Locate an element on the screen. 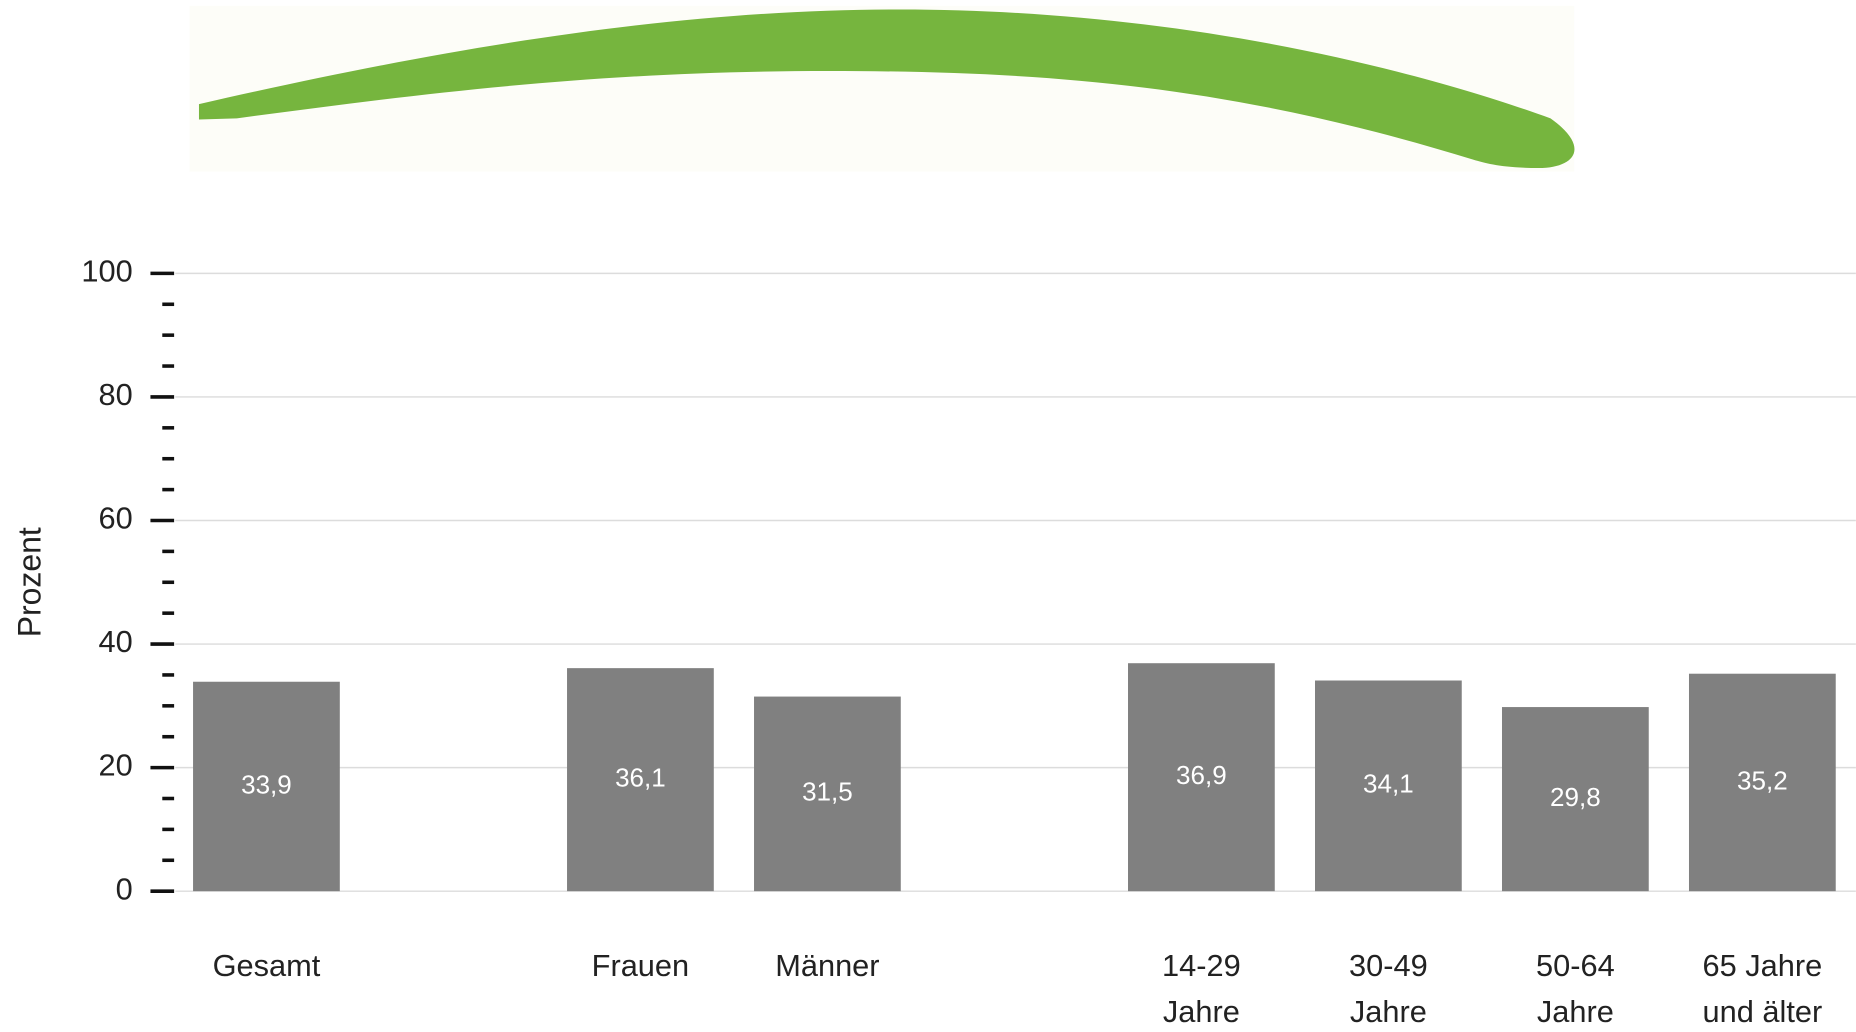 This screenshot has height=1032, width=1856. value-label: 36,1 is located at coordinates (640, 778).